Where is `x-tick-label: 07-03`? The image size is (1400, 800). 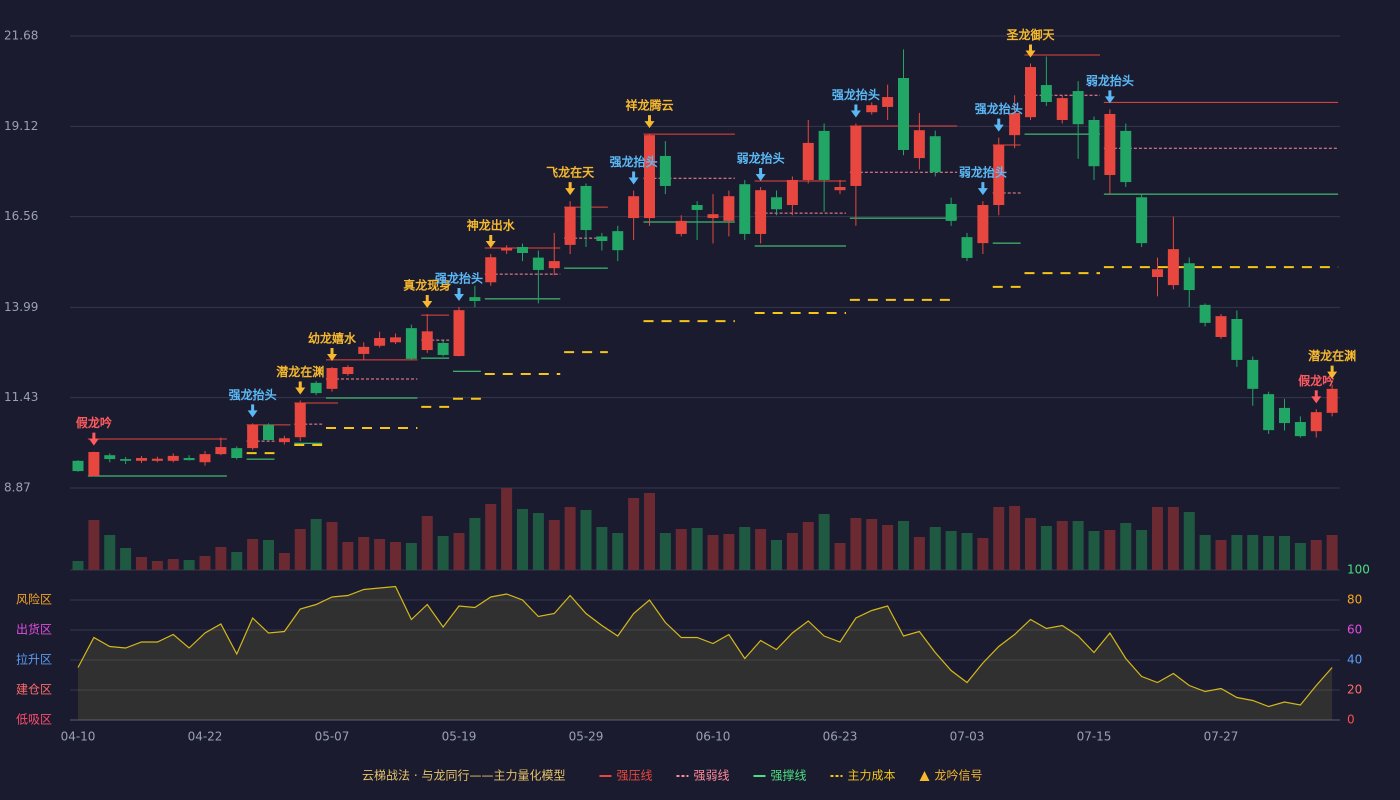
x-tick-label: 07-03 is located at coordinates (967, 737).